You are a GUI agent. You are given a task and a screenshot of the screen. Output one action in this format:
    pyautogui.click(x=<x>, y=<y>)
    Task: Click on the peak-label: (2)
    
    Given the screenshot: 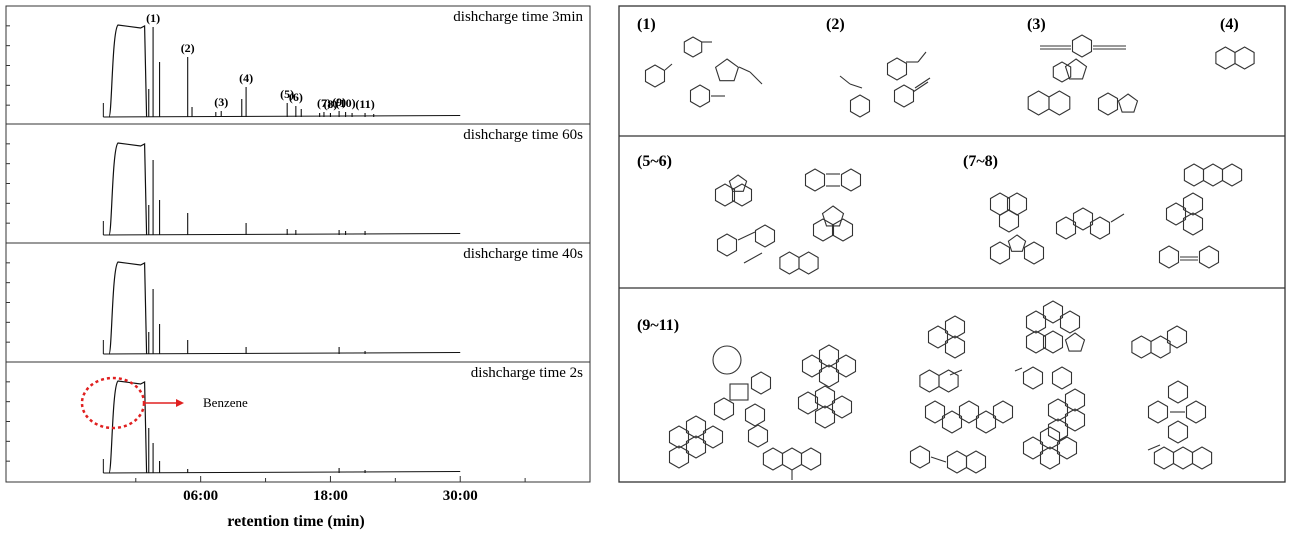 What is the action you would take?
    pyautogui.click(x=188, y=48)
    